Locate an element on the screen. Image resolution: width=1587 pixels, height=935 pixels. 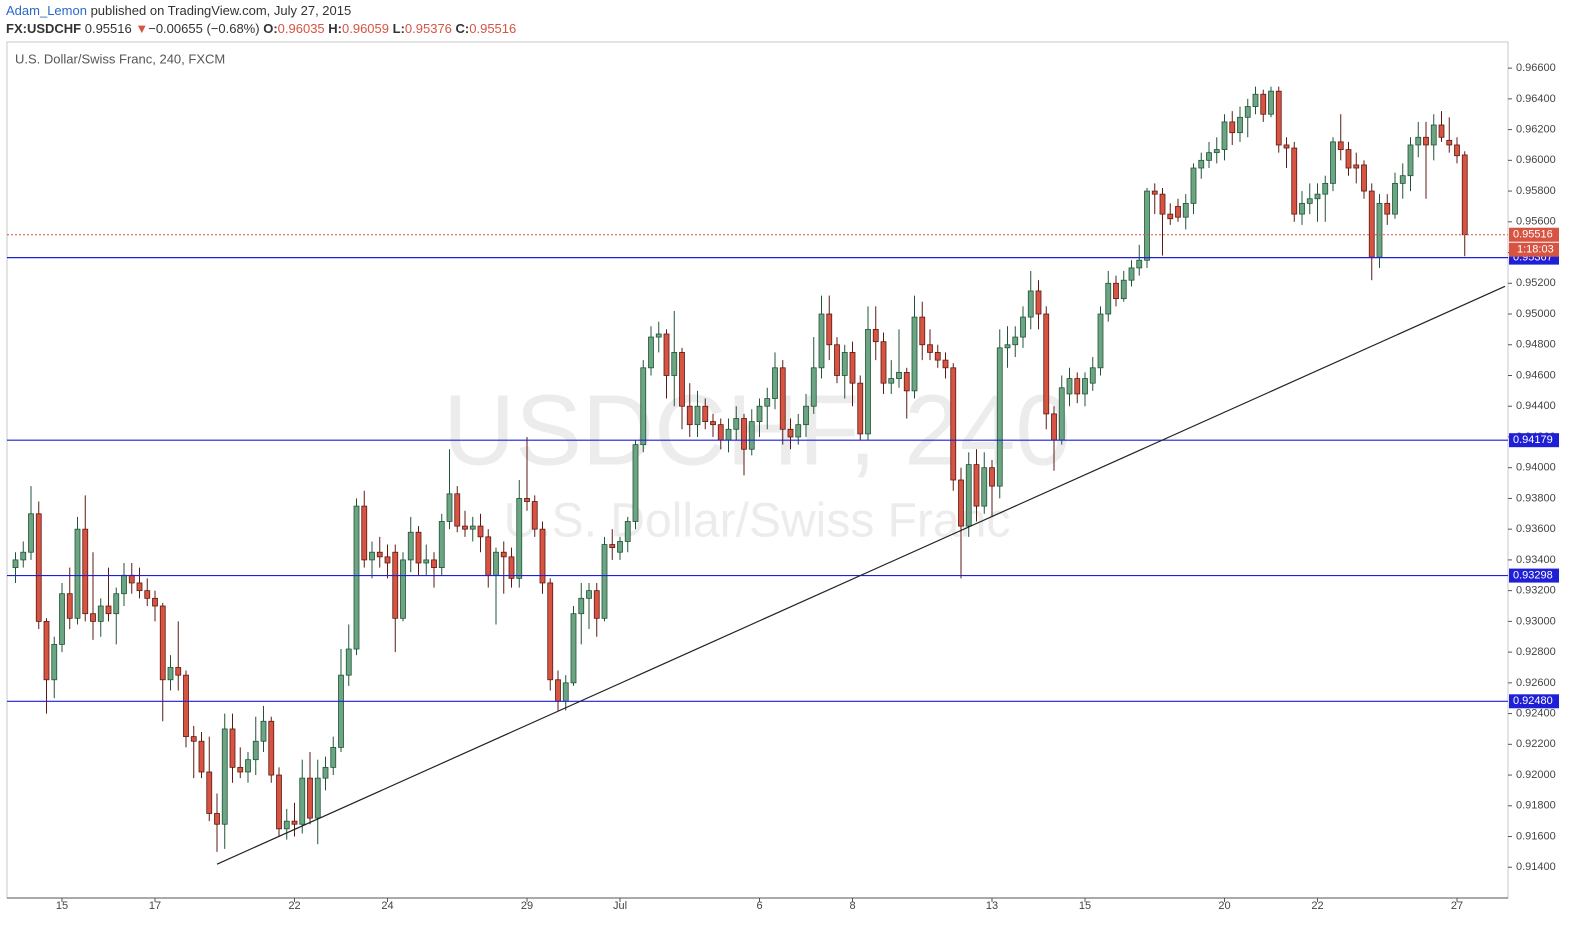
x-tick-label: 20 is located at coordinates (1224, 906).